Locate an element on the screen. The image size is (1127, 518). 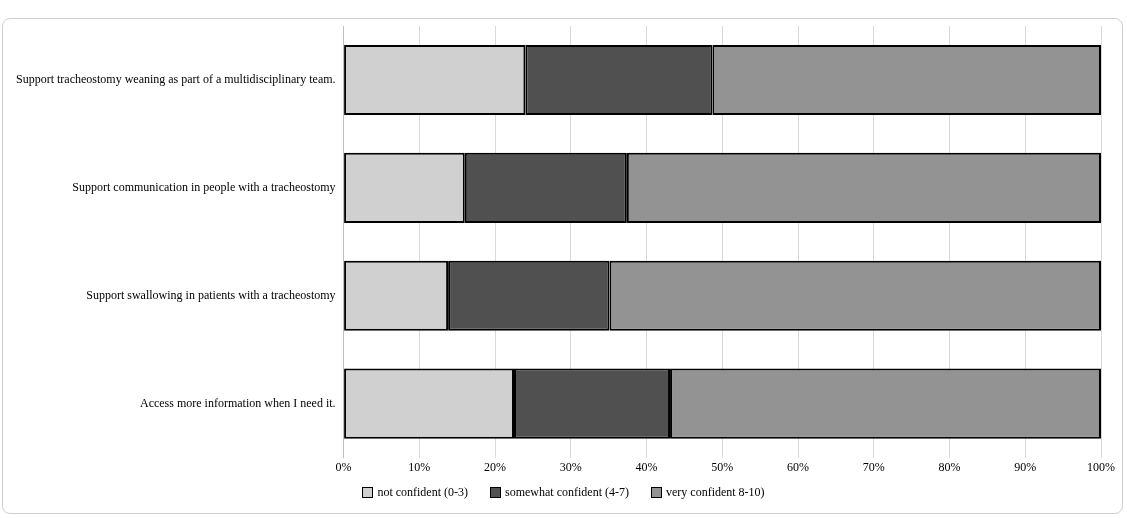
x-tick-label: 40% is located at coordinates (646, 466).